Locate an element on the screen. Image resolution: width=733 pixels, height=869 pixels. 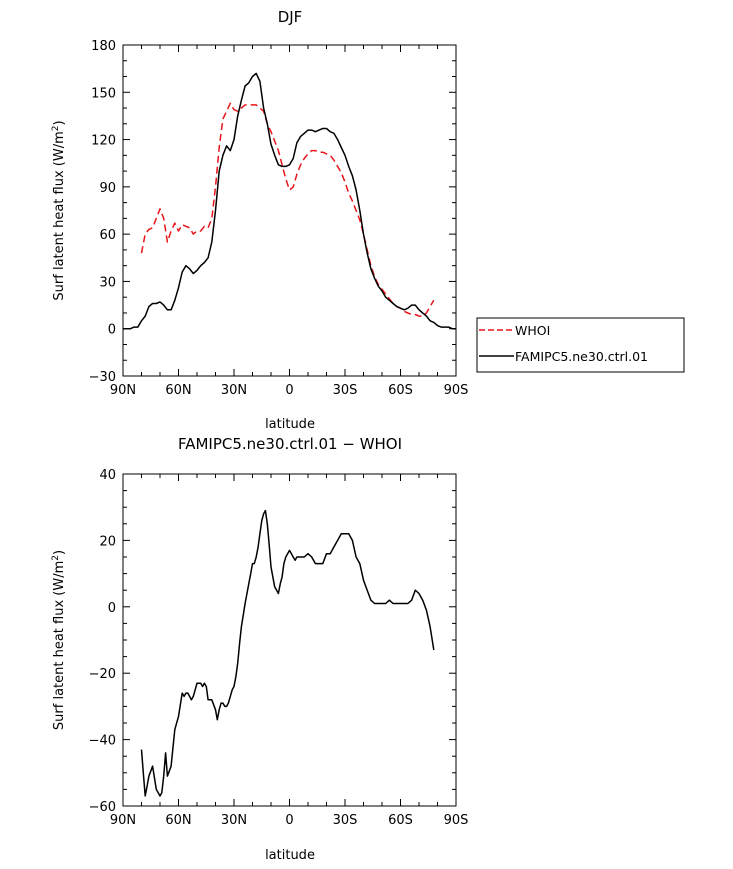
bottom-chart-ytick-label: −60 is located at coordinates (102, 807).